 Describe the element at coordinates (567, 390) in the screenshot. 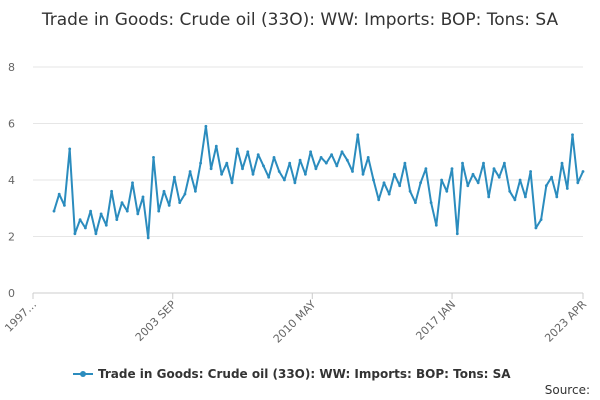

I see `source-label: Source:` at that location.